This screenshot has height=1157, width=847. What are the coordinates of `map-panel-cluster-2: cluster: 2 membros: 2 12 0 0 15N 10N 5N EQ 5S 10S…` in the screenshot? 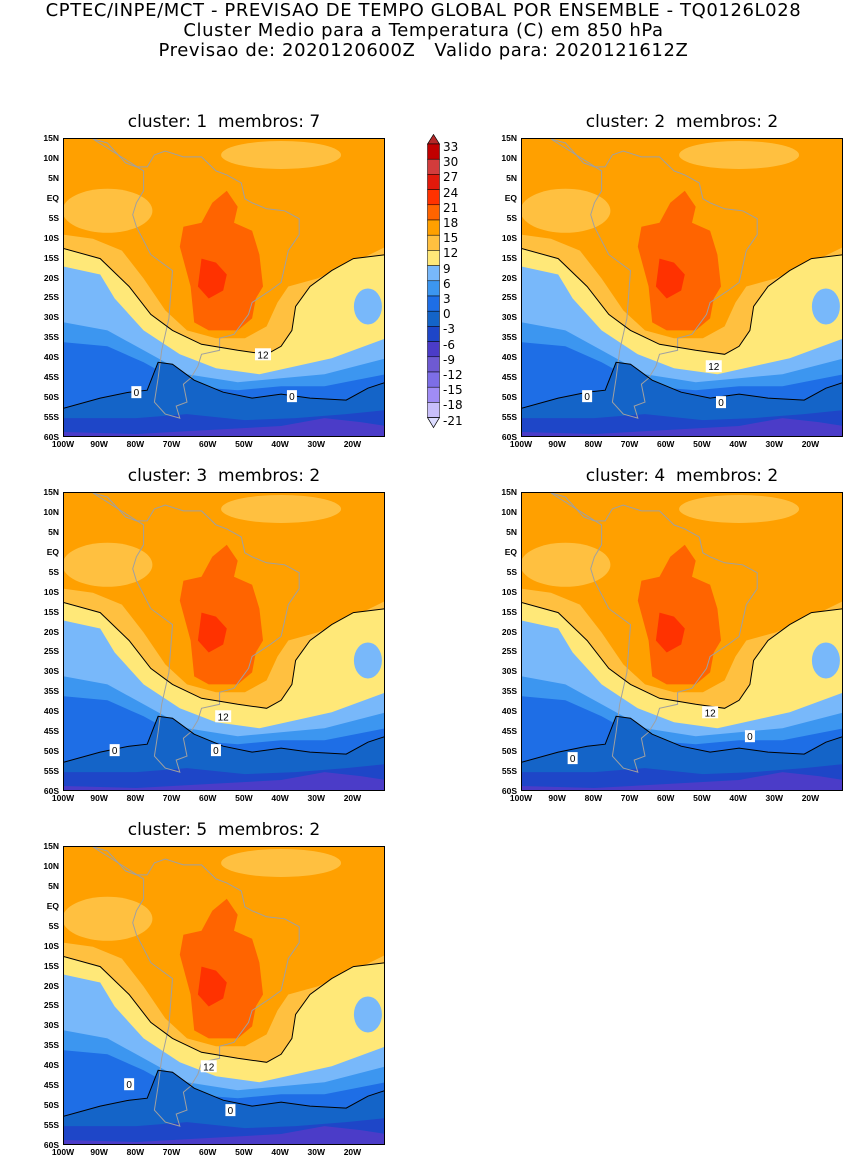 It's located at (672, 280).